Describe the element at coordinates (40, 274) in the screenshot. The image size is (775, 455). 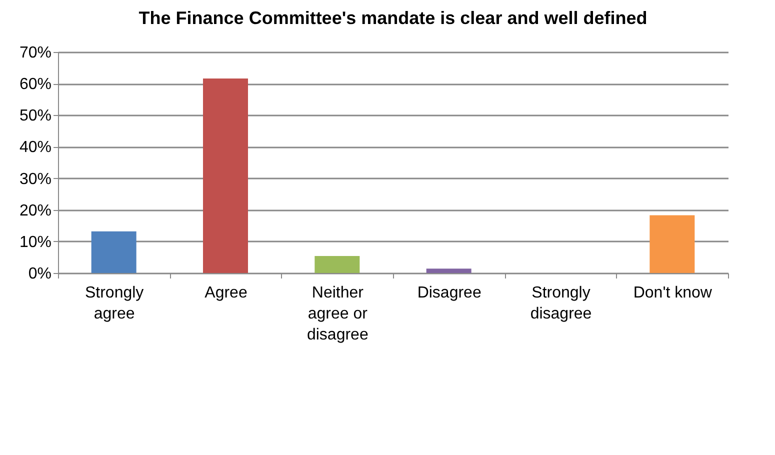
I see `y-tick-label: 0%` at that location.